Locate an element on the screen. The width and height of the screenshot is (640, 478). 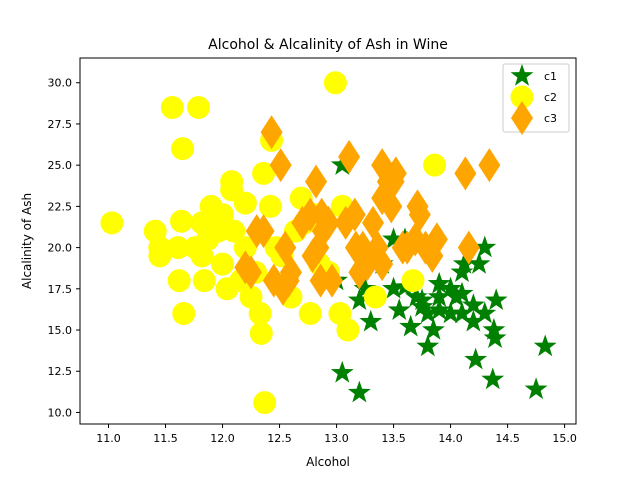
legend-marker-c2 is located at coordinates (522, 97).